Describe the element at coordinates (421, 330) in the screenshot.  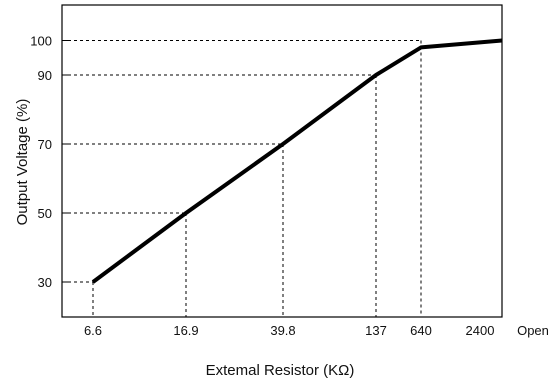
I see `x-tick-label-4: 640` at that location.